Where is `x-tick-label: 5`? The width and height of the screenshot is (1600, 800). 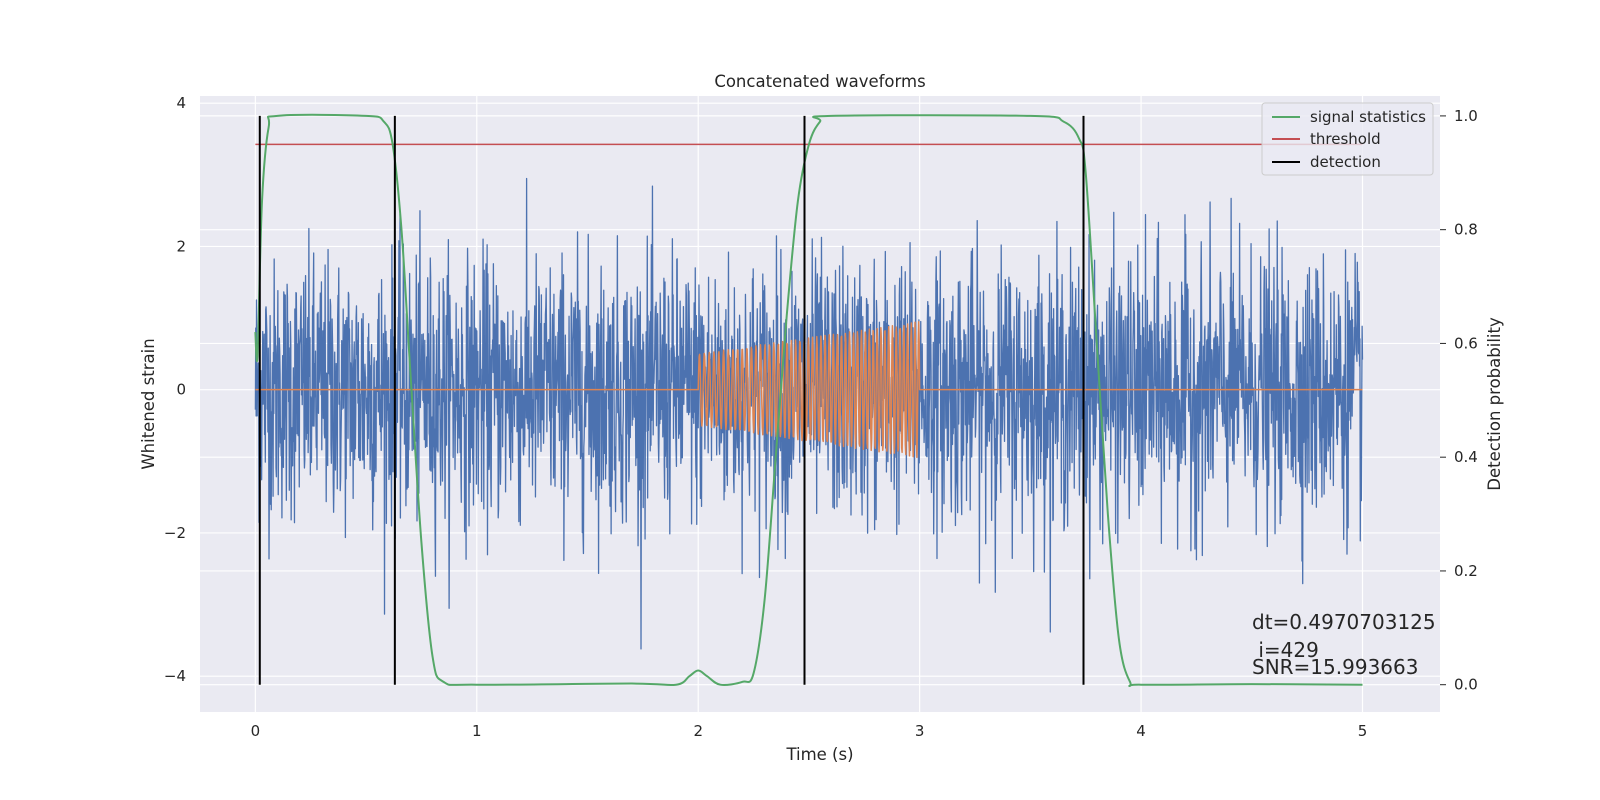 x-tick-label: 5 is located at coordinates (1363, 731).